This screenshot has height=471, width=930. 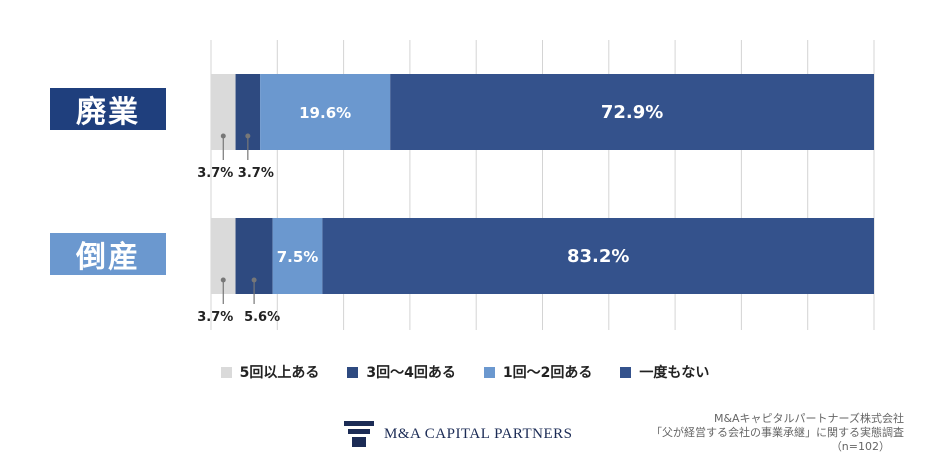 What do you see at coordinates (108, 254) in the screenshot?
I see `category-label-tousan: 倒産` at bounding box center [108, 254].